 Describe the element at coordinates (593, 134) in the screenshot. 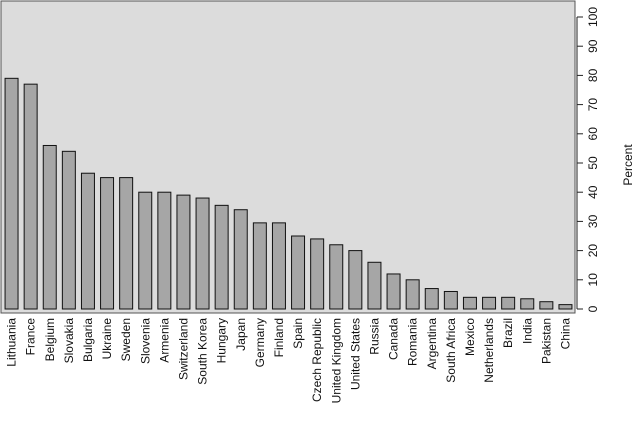

I see `y-tick-label: 60` at that location.